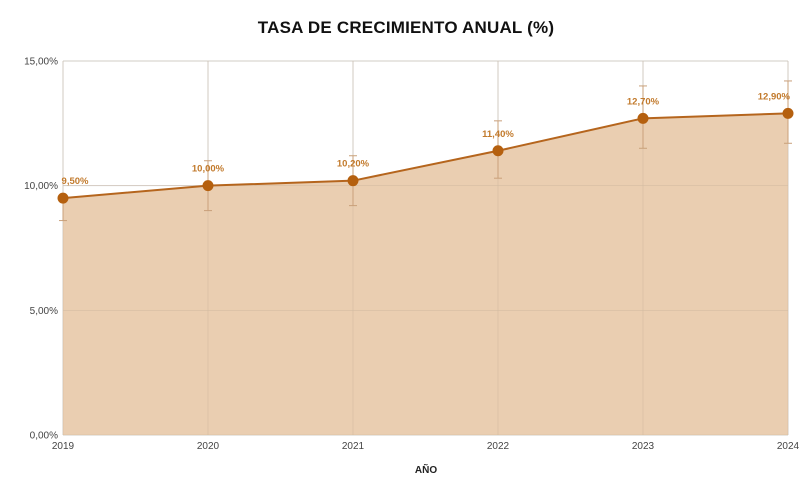 The height and width of the screenshot is (500, 812). Describe the element at coordinates (353, 164) in the screenshot. I see `data-label: 10,20%` at that location.